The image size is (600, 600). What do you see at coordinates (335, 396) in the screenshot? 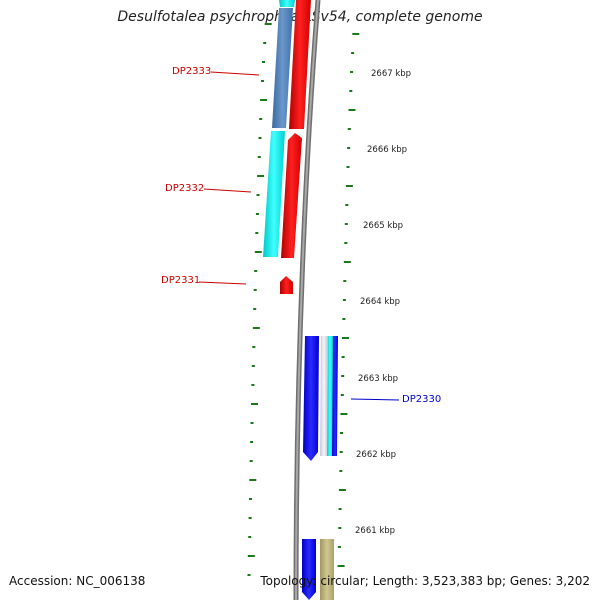
I see `blue-thin-feature` at bounding box center [335, 396].